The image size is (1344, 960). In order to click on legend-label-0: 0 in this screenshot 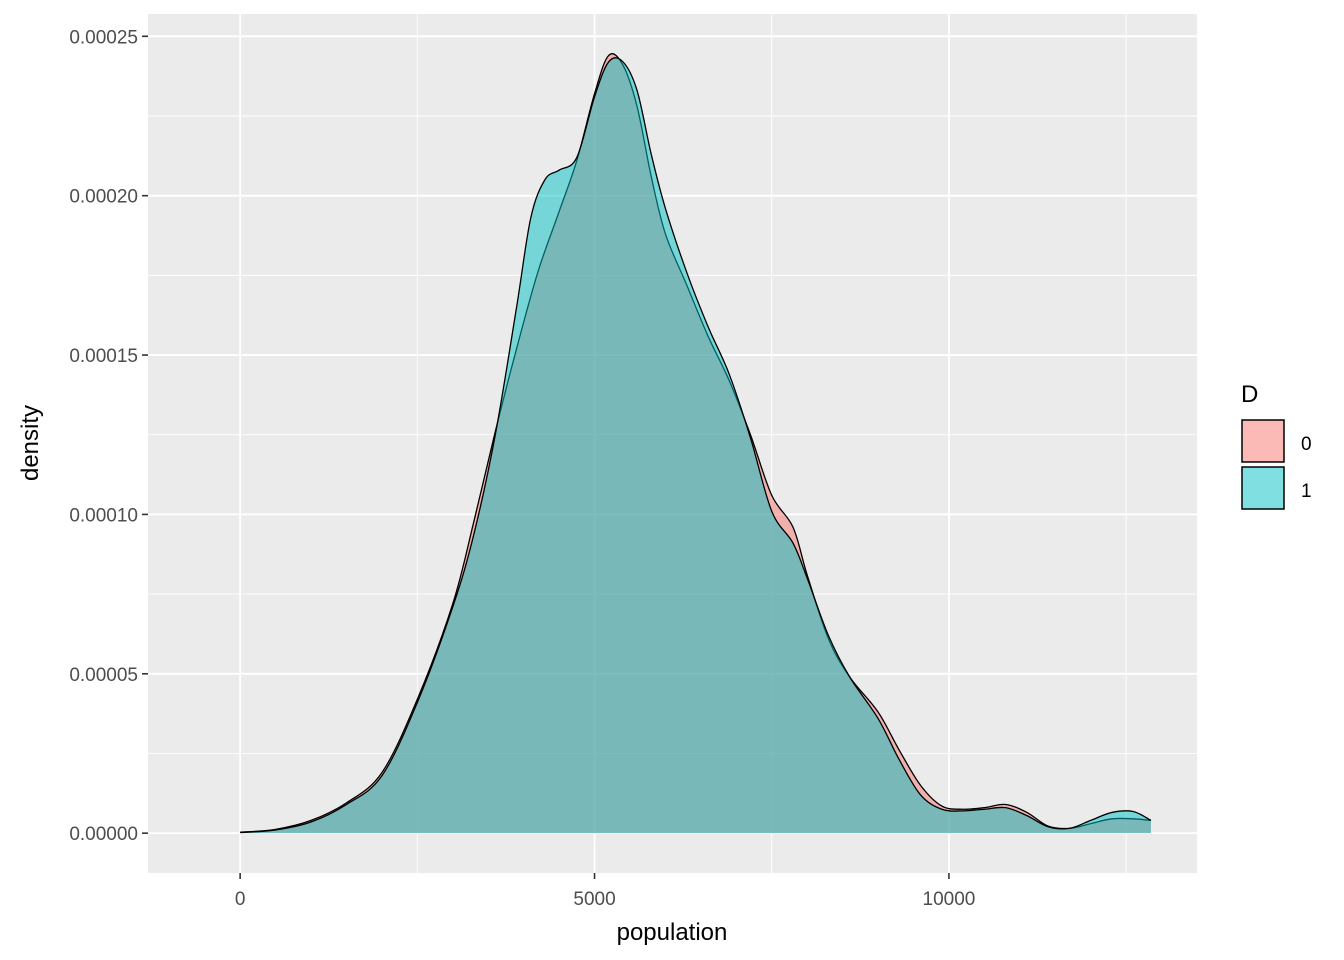, I will do `click(1306, 444)`.